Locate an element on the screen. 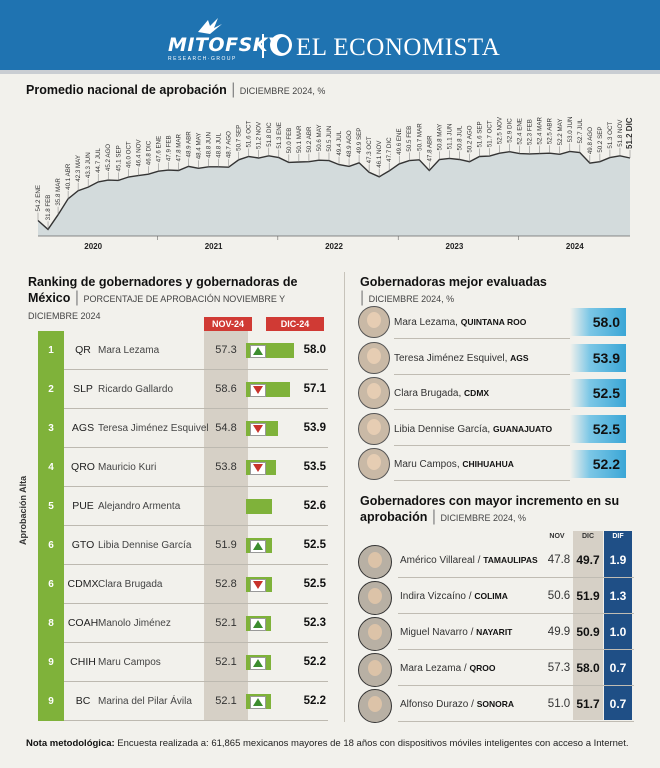 The image size is (660, 768). ranking-dic-value: 53.5 is located at coordinates (314, 467).